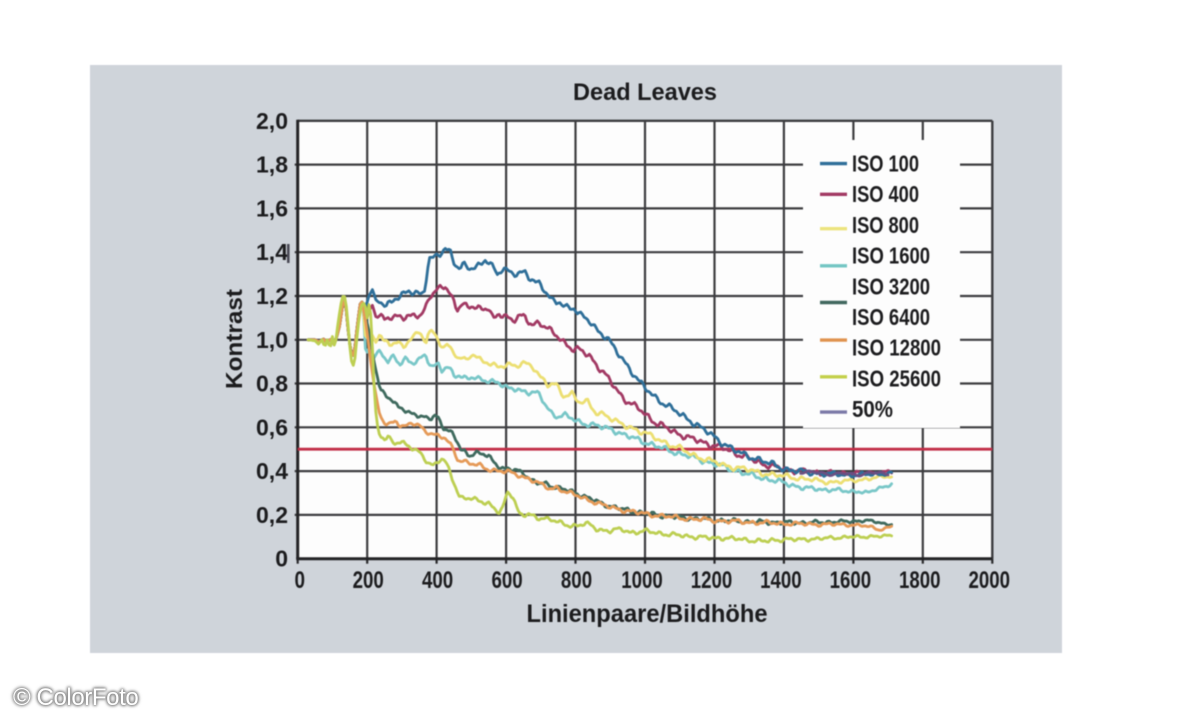 The width and height of the screenshot is (1200, 720). Describe the element at coordinates (891, 256) in the screenshot. I see `svg-text: ISO 1600` at that location.